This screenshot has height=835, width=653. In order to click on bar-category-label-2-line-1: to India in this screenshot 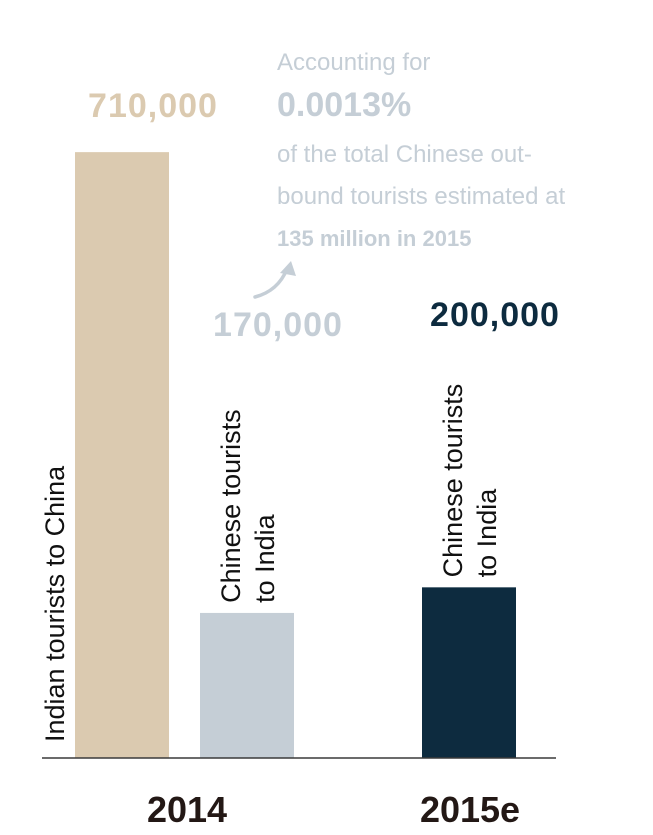, I will do `click(487, 533)`.